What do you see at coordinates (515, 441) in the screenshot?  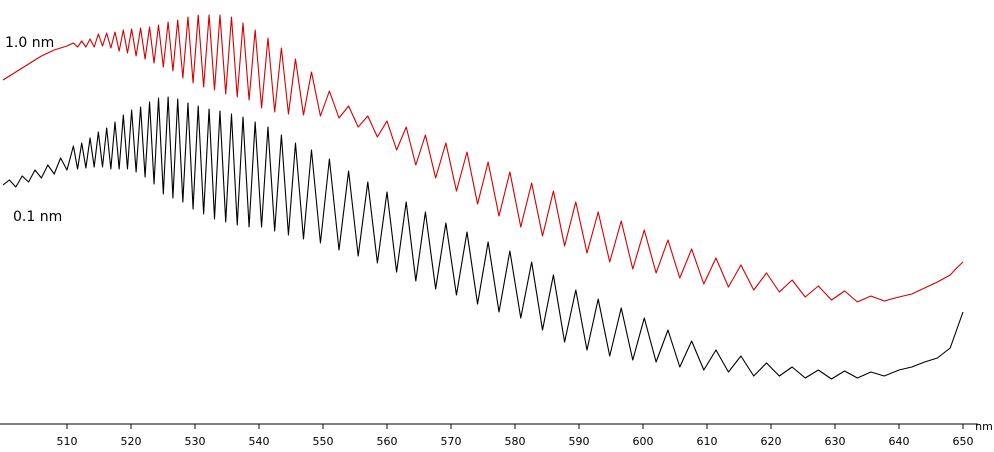 I see `x-tick-label: 580` at bounding box center [515, 441].